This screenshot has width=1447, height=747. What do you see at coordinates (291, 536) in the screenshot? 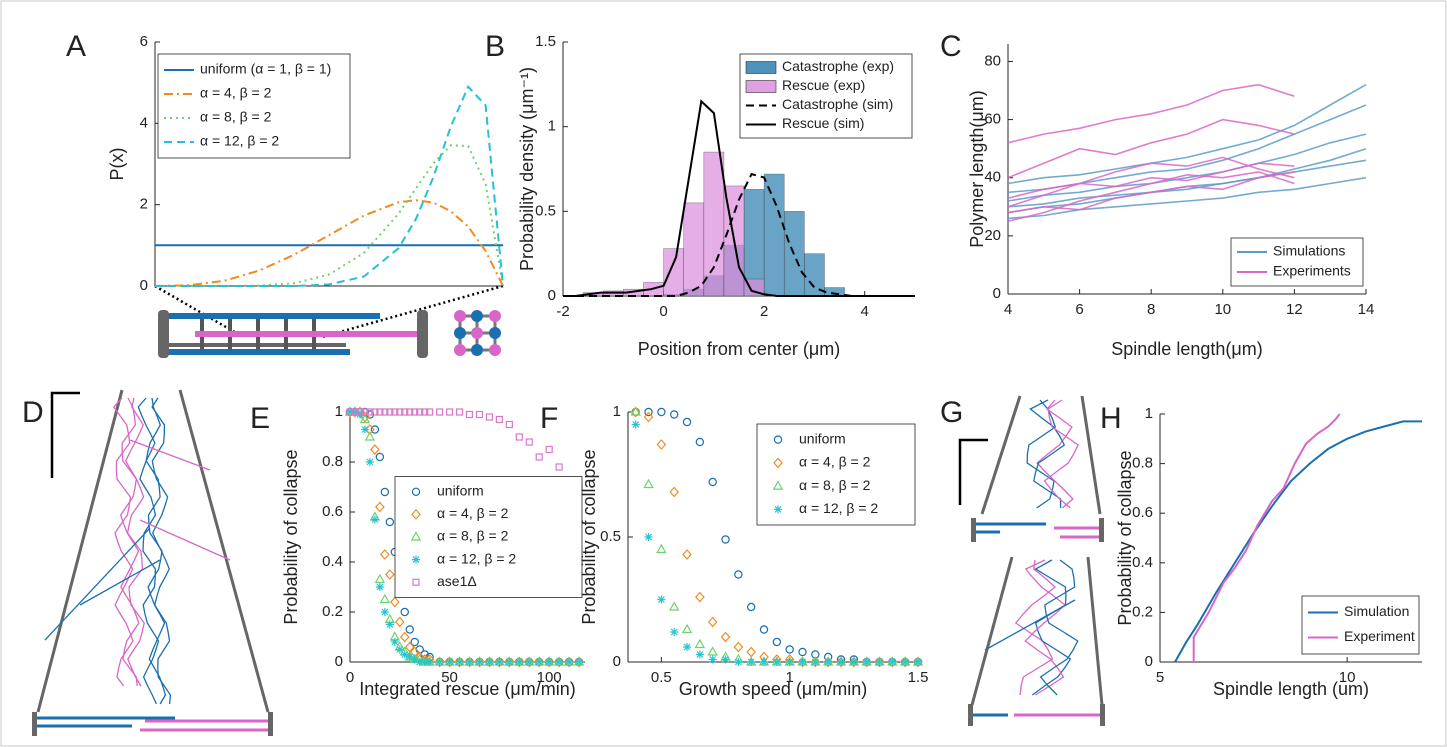
I see `y-axis-label: Probability of collapse` at bounding box center [291, 536].